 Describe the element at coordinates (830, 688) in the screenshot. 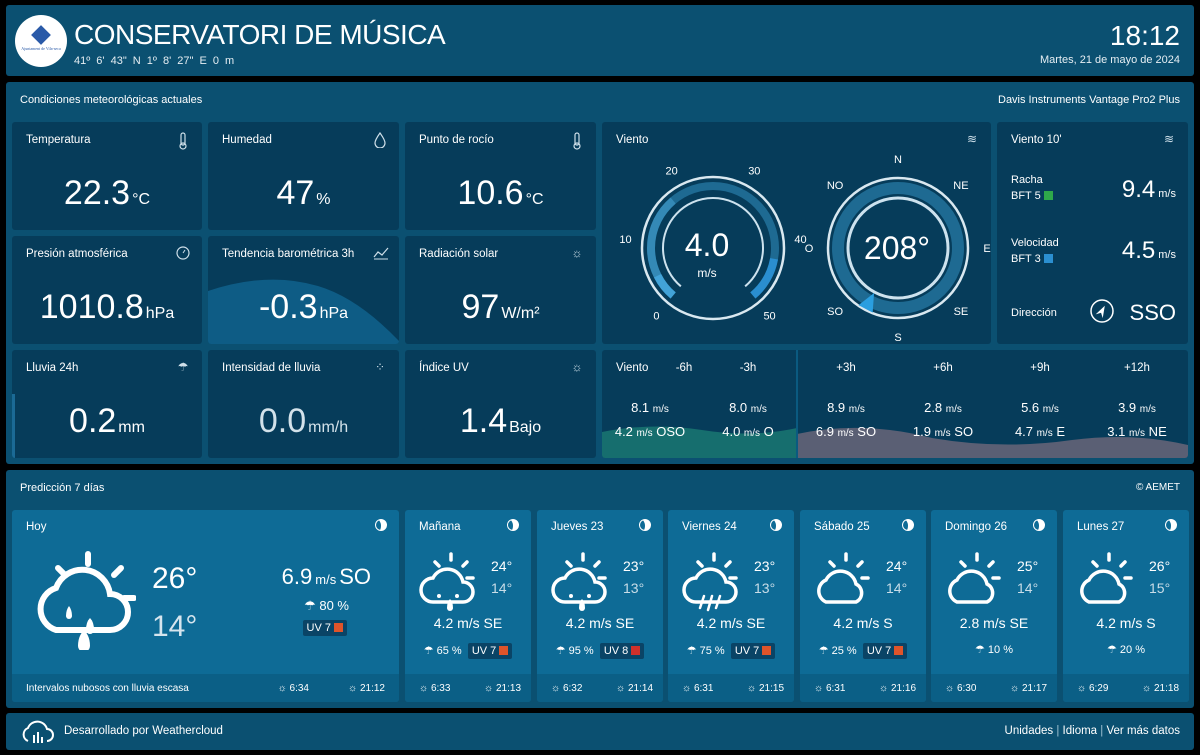

I see `sunrise: ☼ 6:31` at that location.